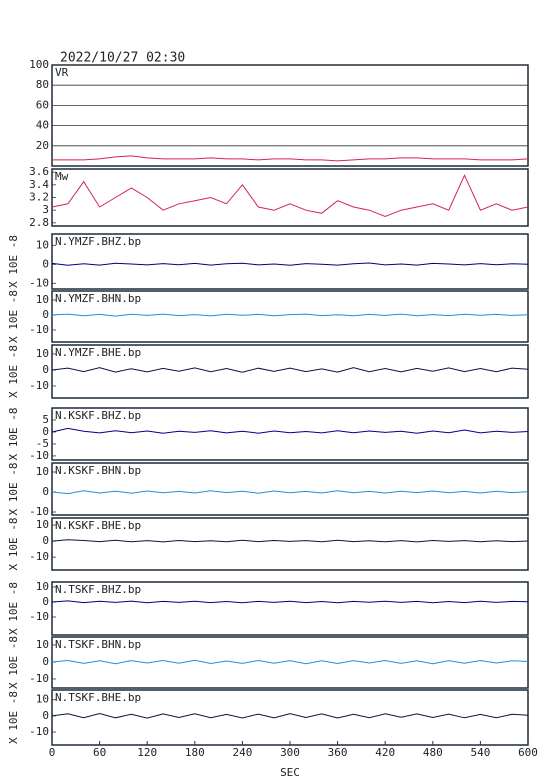  What do you see at coordinates (122, 58) in the screenshot?
I see `chart-title: 2022/10/27 02:30` at bounding box center [122, 58].